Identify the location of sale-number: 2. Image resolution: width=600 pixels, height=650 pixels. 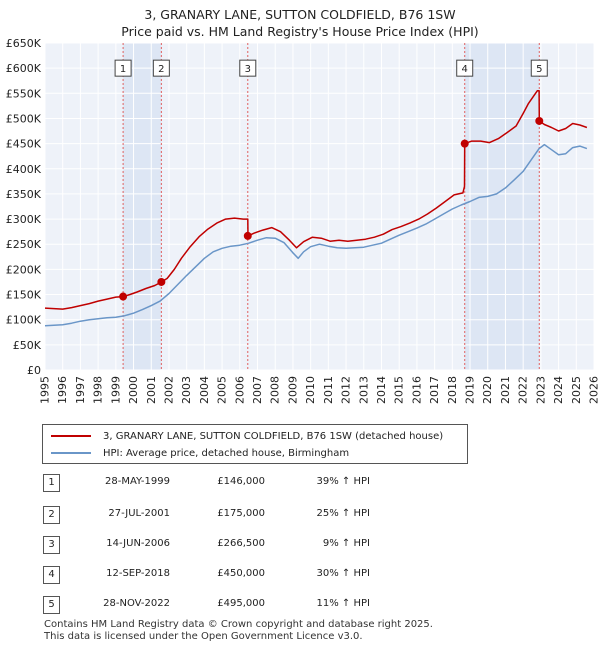
(51, 515).